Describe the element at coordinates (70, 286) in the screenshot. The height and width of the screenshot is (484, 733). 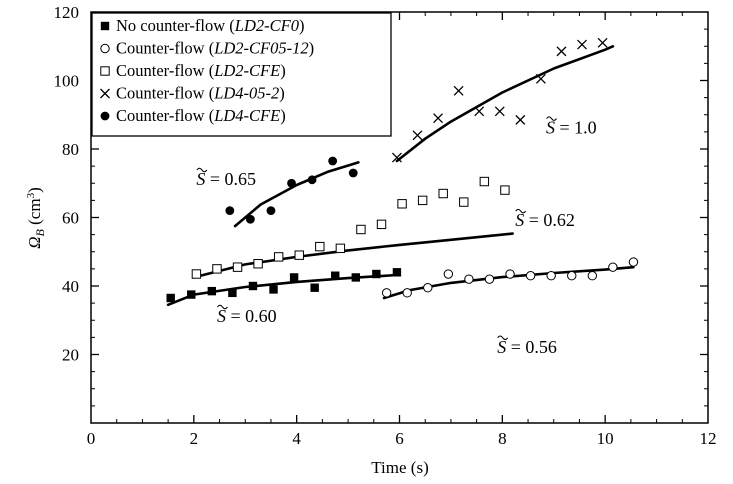
I see `y-tick-label: 40` at that location.